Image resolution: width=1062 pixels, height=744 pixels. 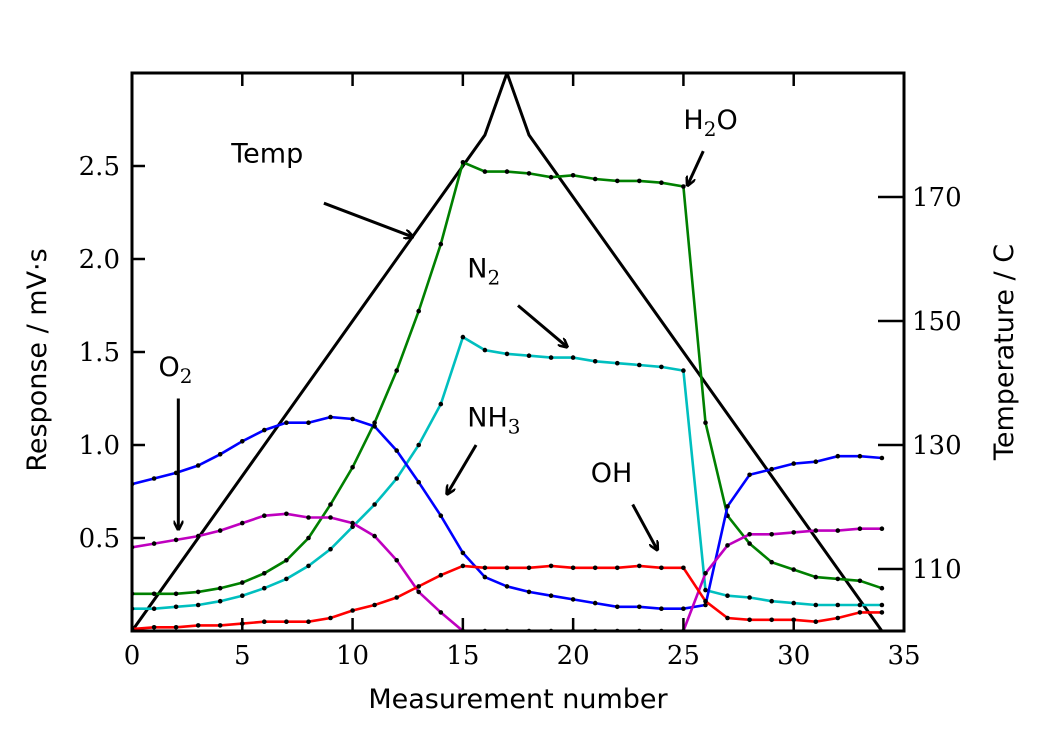 I want to click on x-tick-label-1: 5, so click(x=242, y=656).